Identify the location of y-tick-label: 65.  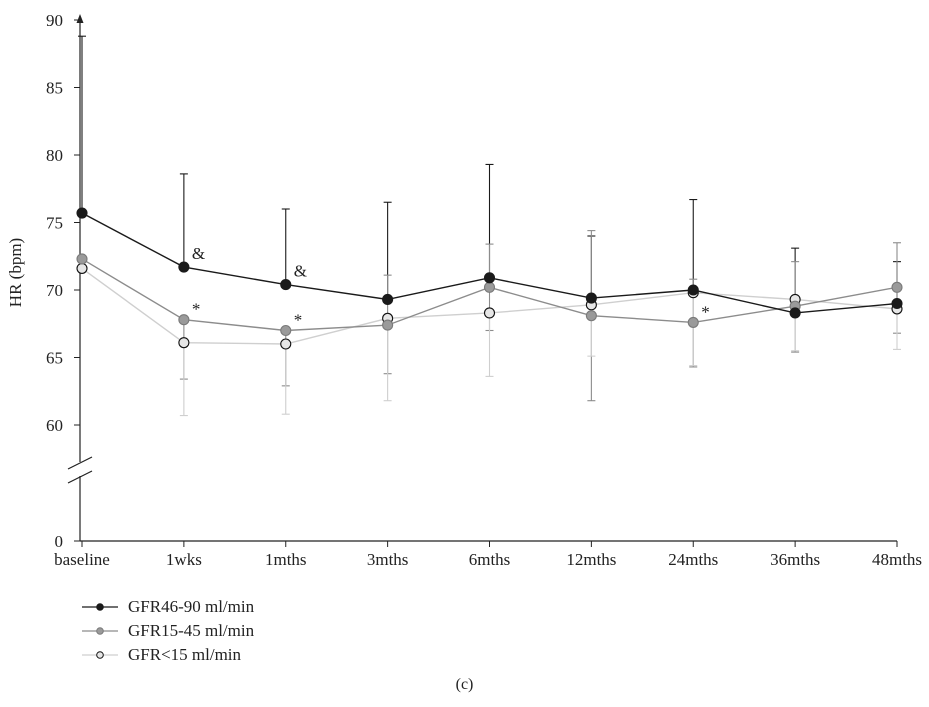
(54, 358).